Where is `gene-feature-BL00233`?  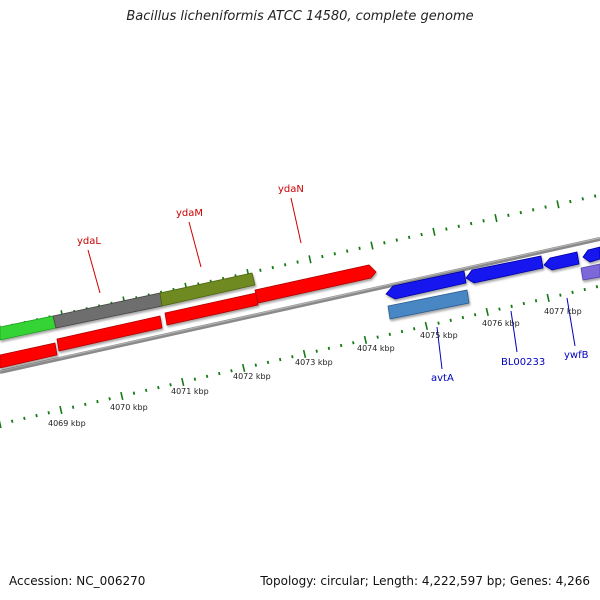
gene-feature-BL00233 is located at coordinates (504, 269).